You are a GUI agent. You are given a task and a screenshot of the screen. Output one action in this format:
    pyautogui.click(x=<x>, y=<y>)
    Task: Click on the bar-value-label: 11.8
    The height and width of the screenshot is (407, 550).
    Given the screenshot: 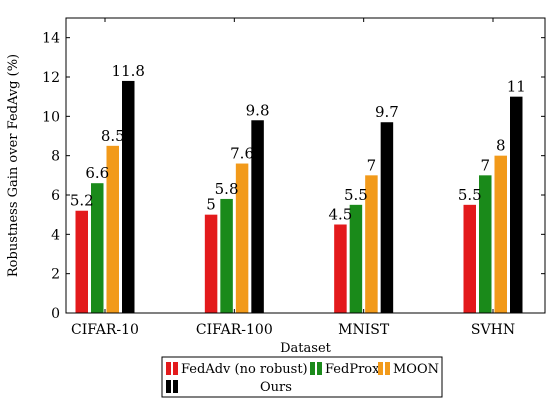 What is the action you would take?
    pyautogui.click(x=128, y=71)
    